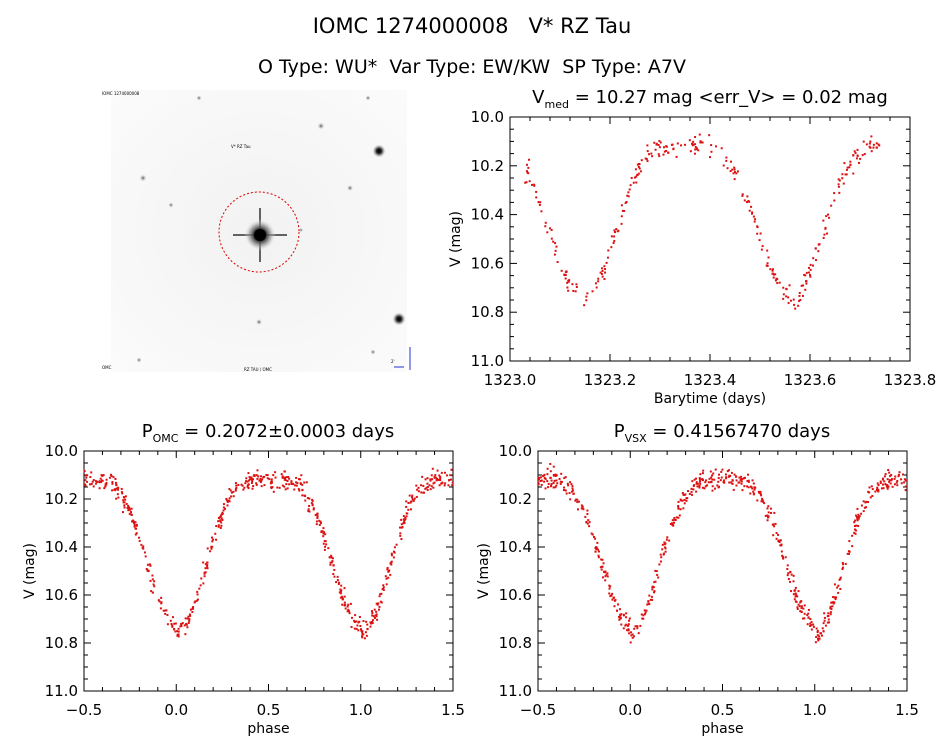 This screenshot has width=944, height=747. Describe the element at coordinates (722, 729) in the screenshot. I see `x-axis-label: phase` at that location.